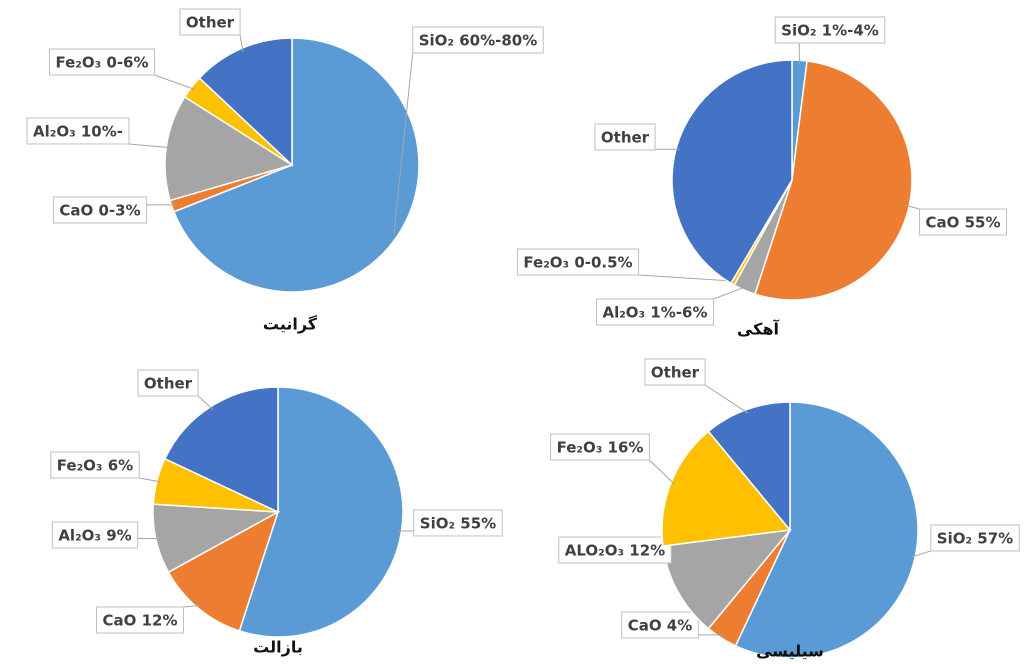 This screenshot has height=664, width=1035. I want to click on data-label: CaO 4%, so click(660, 626).